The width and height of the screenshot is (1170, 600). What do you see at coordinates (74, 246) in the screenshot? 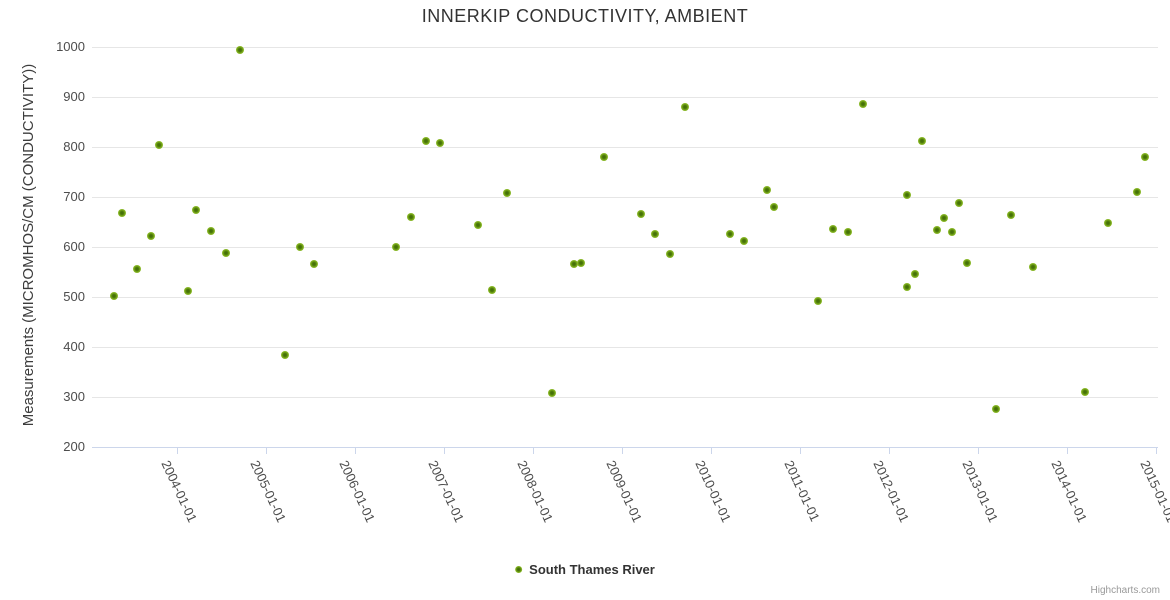
I see `y-axis-tick-label: 600` at bounding box center [74, 246].